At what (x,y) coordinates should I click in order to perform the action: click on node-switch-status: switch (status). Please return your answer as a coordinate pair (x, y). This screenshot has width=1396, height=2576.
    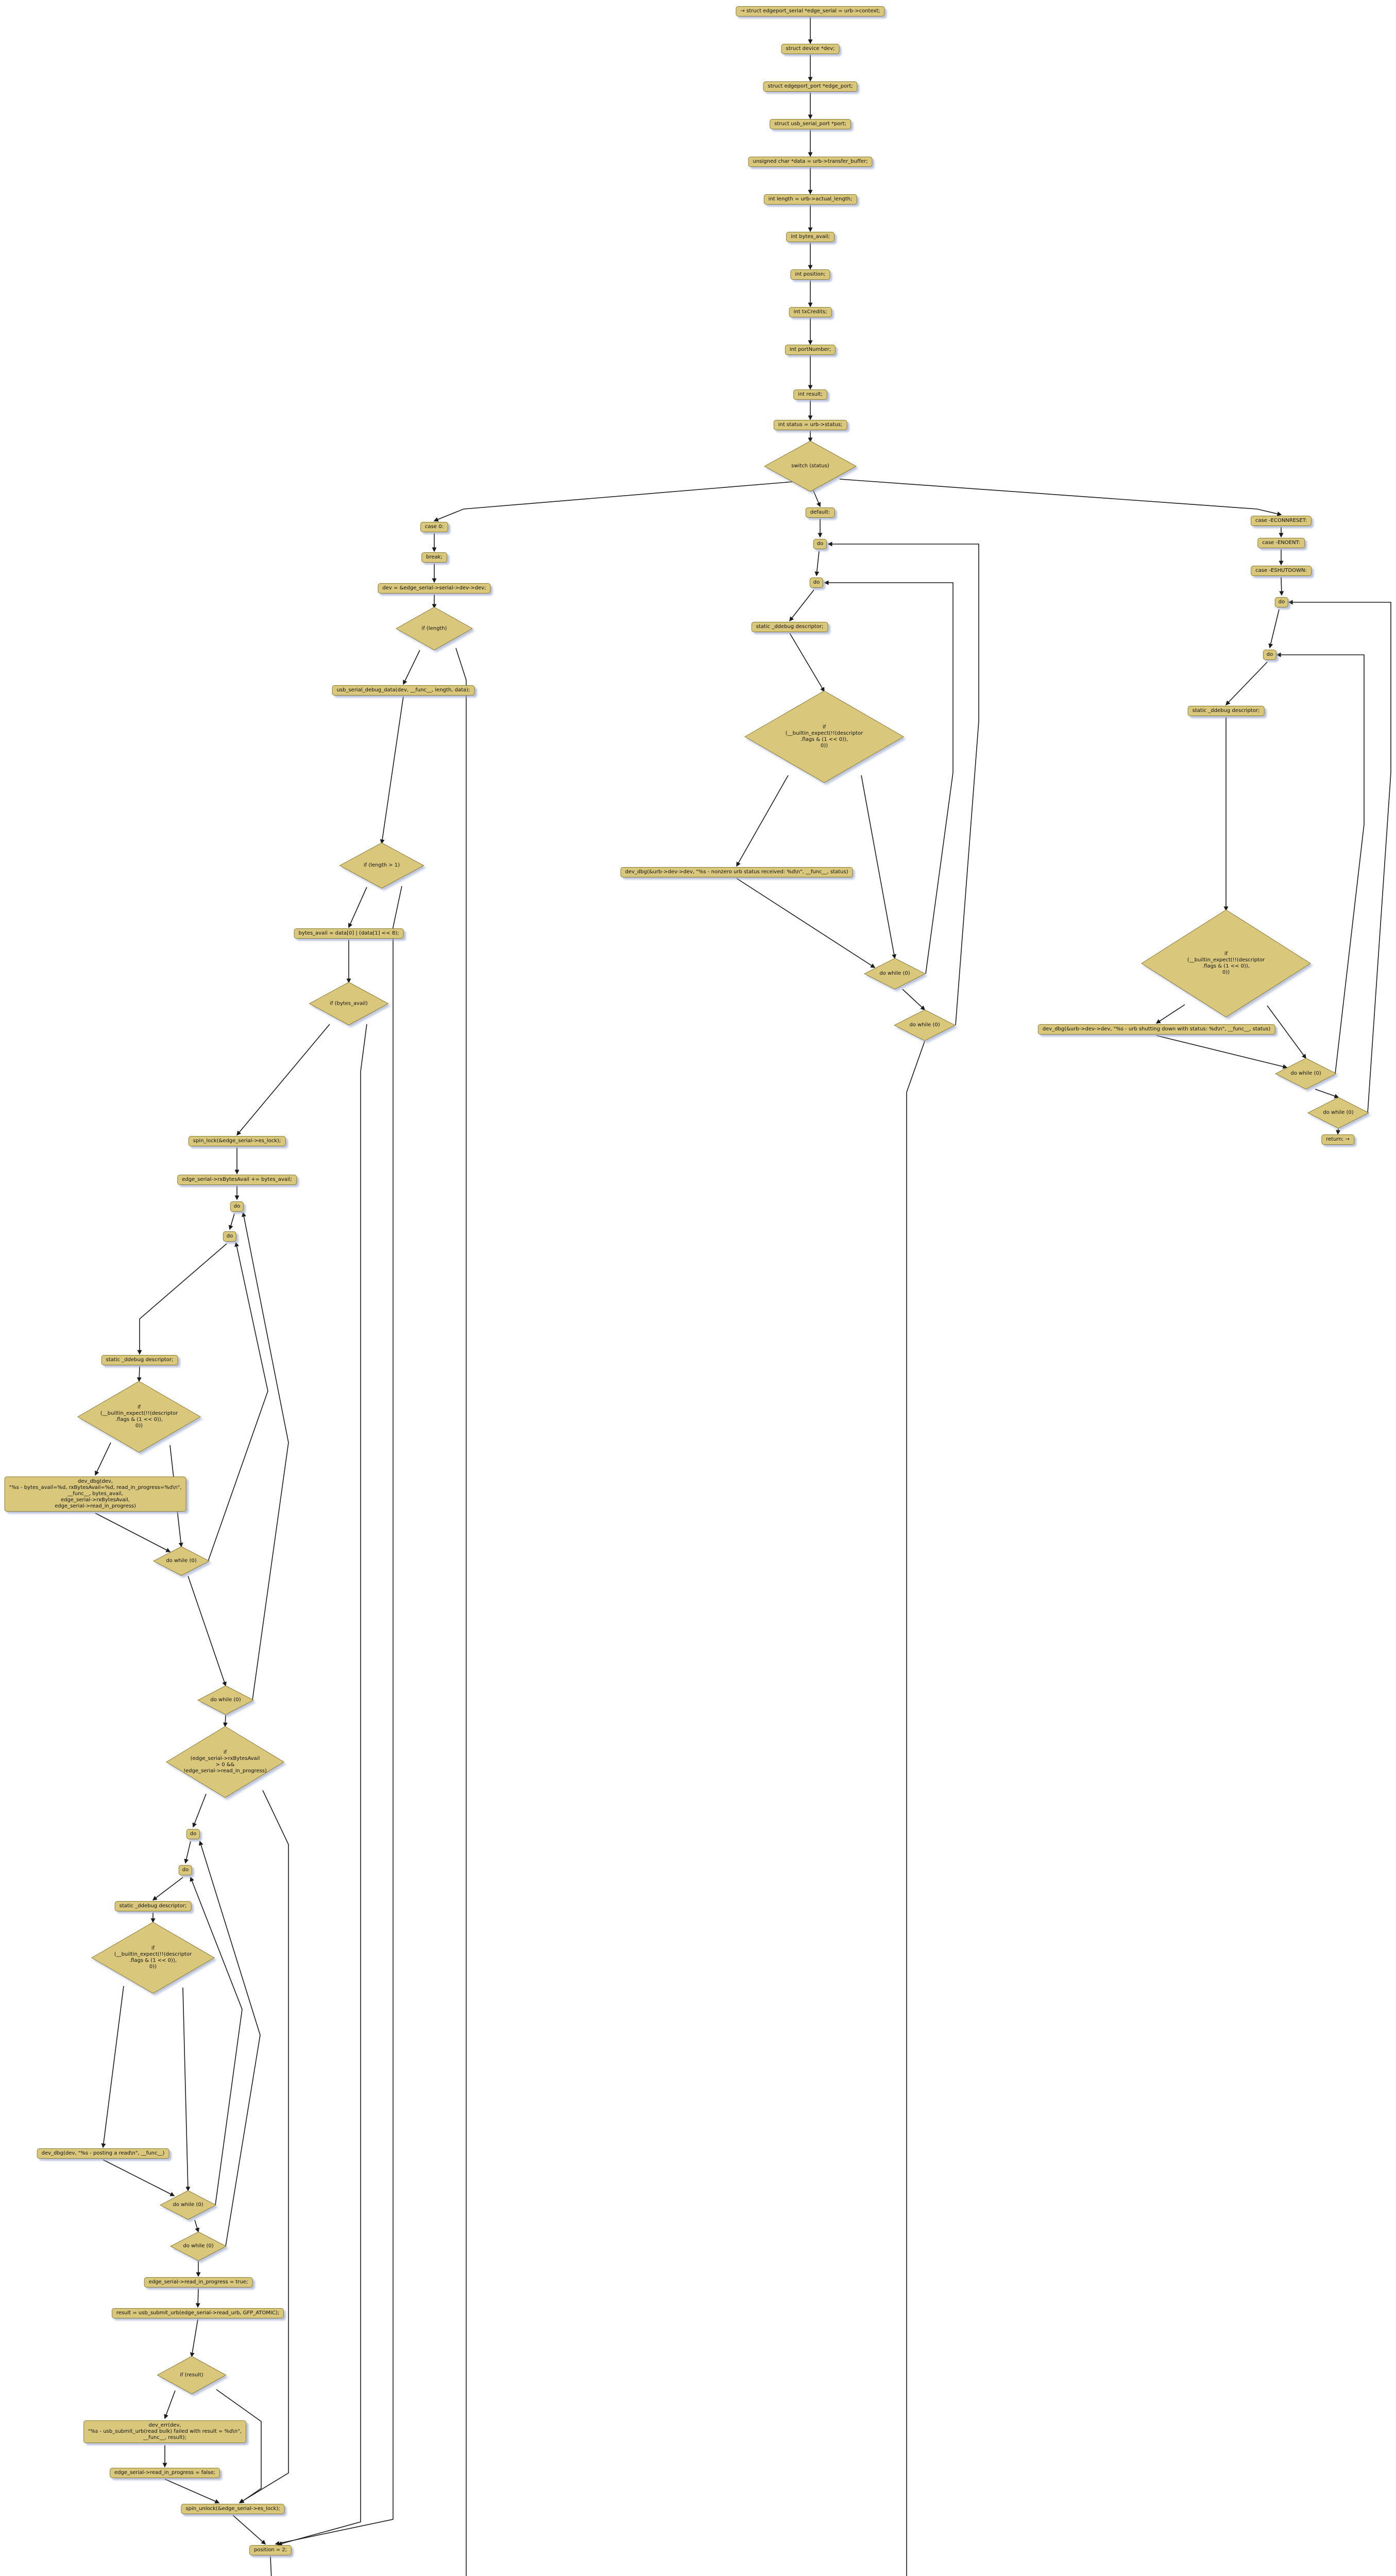
    Looking at the image, I should click on (811, 466).